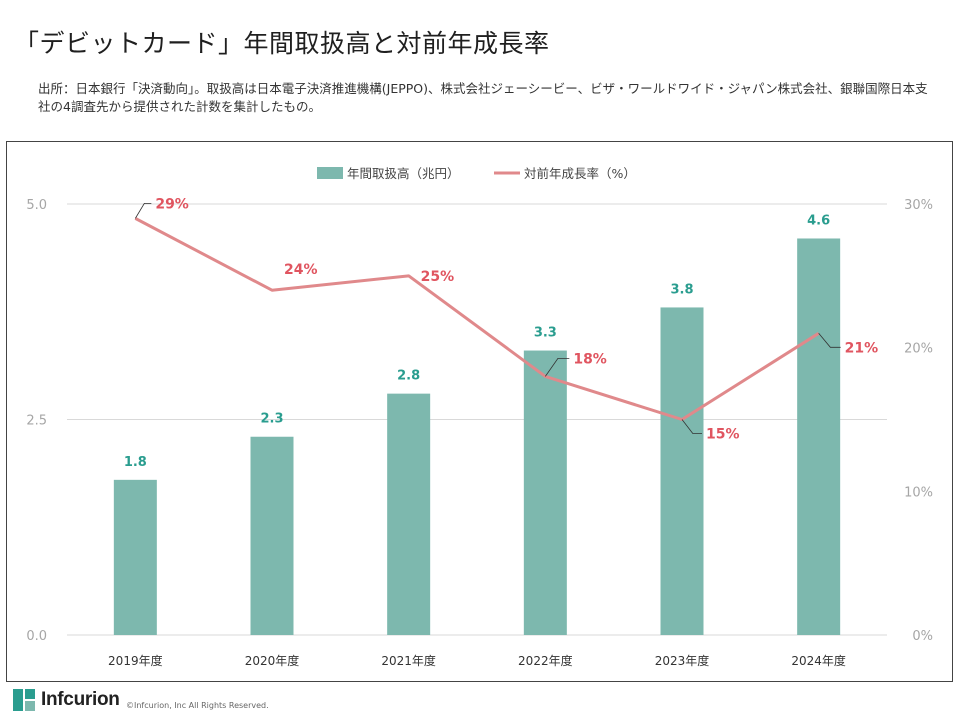 This screenshot has width=960, height=720. What do you see at coordinates (681, 289) in the screenshot?
I see `bar-data-label: 3.8` at bounding box center [681, 289].